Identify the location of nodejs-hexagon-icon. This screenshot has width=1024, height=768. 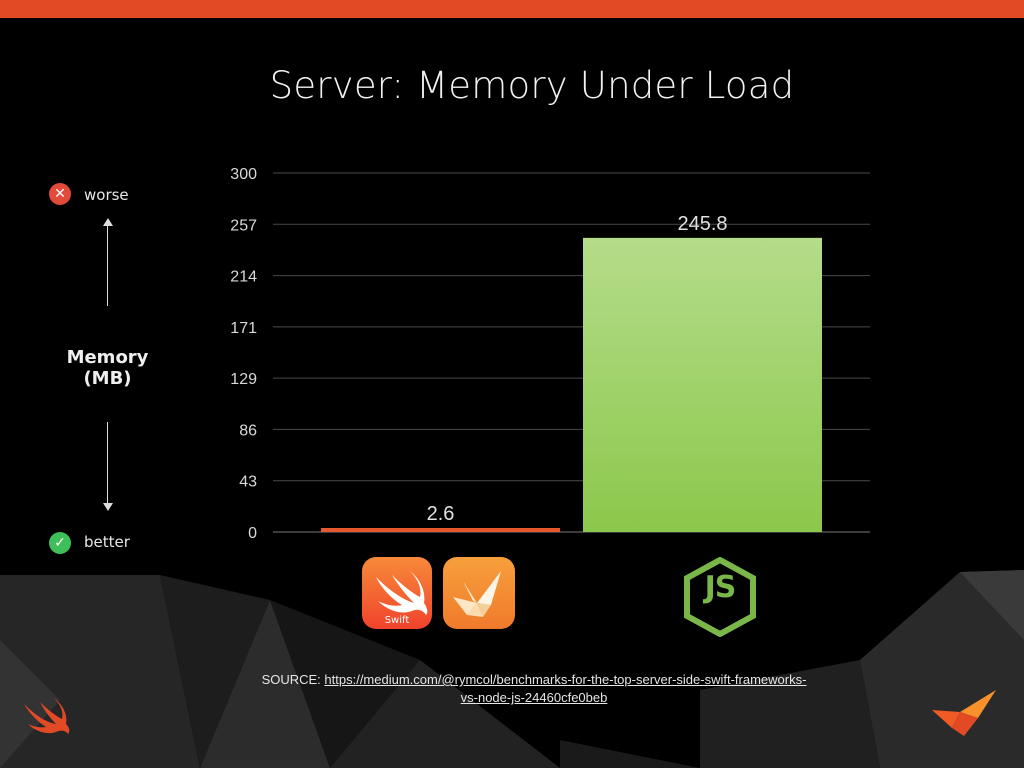
(720, 597).